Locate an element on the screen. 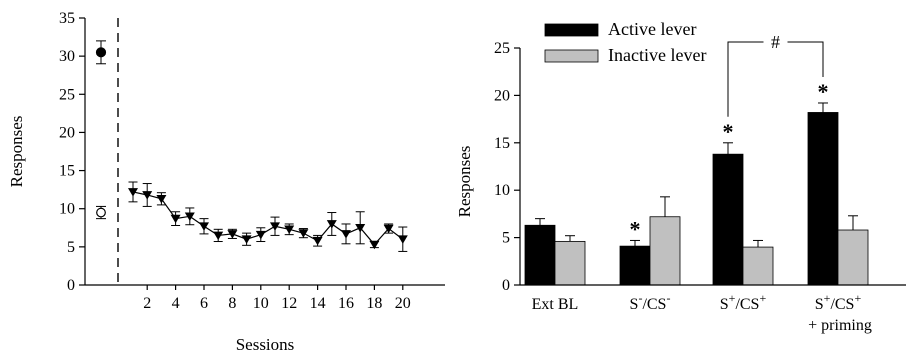 This screenshot has width=918, height=358. left-y-tick-label: 5 is located at coordinates (71, 247).